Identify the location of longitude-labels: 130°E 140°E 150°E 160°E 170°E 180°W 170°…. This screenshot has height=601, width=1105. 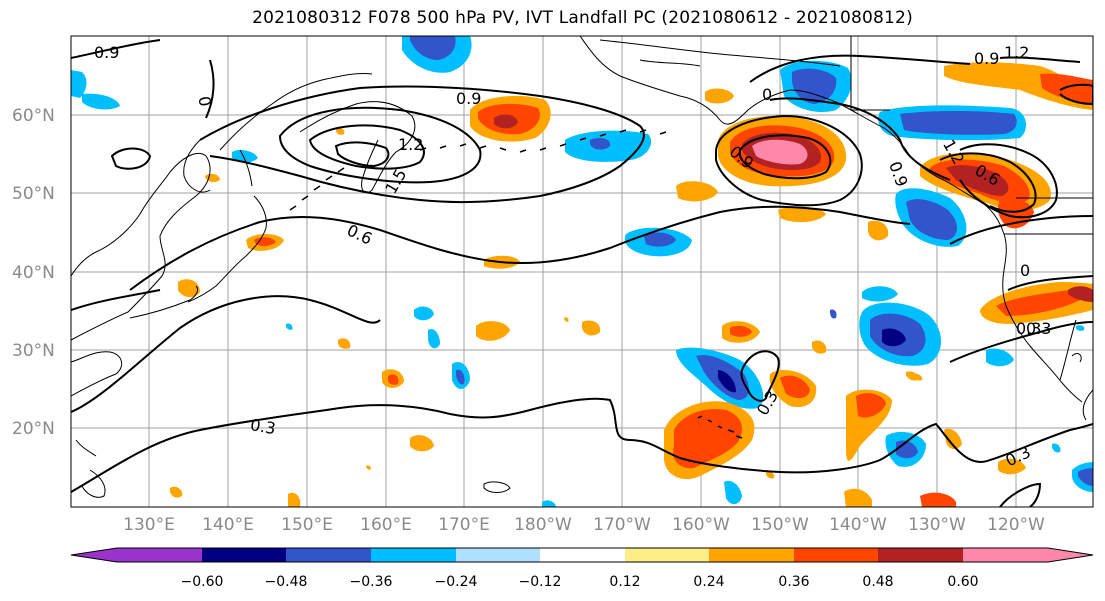
(584, 525).